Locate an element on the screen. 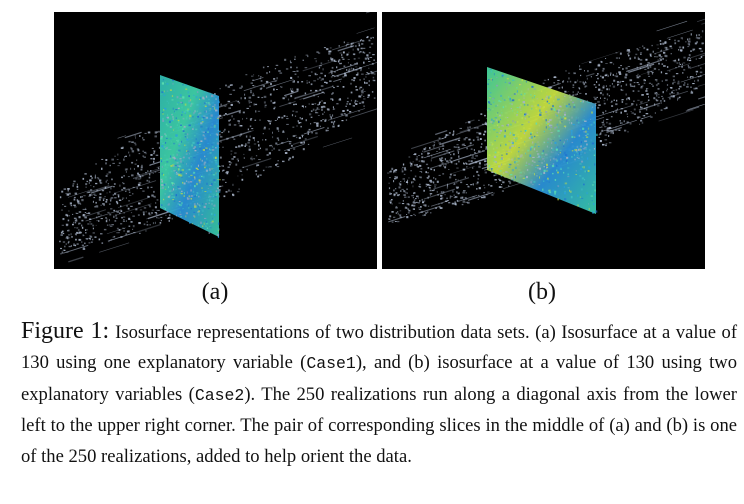 This screenshot has width=744, height=504. caption-code-case2: Case2 is located at coordinates (219, 395).